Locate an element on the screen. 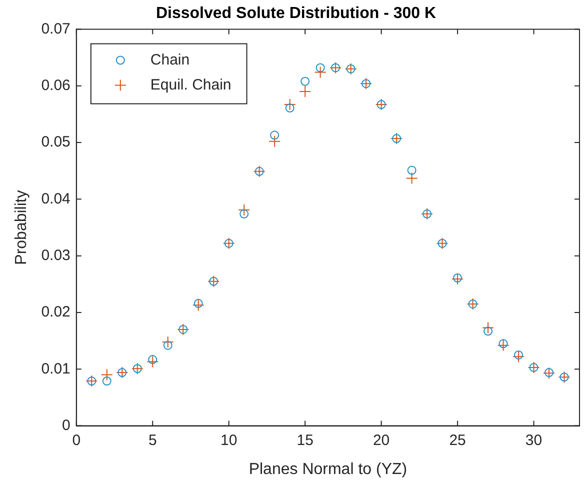 The height and width of the screenshot is (487, 586). x-tick-label: 15 is located at coordinates (305, 440).